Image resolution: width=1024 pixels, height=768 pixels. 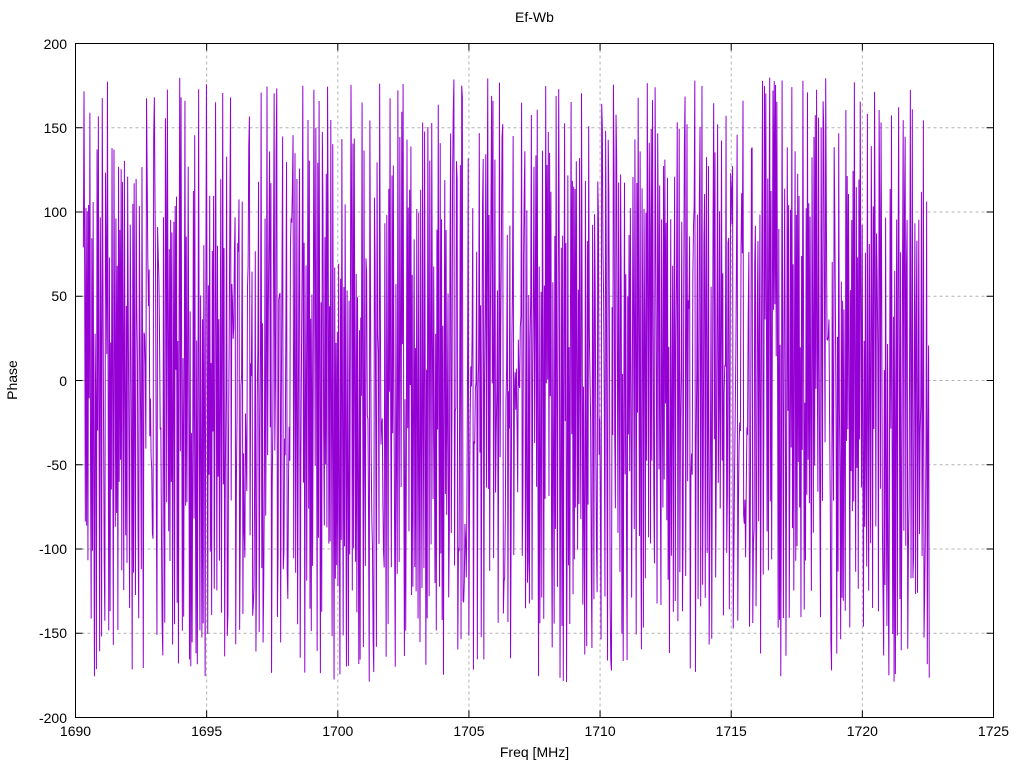 What do you see at coordinates (63, 380) in the screenshot?
I see `y-tick-label: 0` at bounding box center [63, 380].